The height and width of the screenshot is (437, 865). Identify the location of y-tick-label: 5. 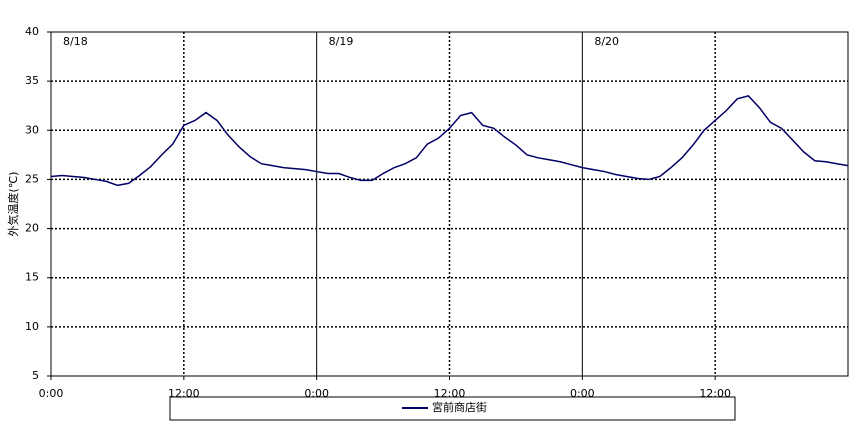
(35, 375).